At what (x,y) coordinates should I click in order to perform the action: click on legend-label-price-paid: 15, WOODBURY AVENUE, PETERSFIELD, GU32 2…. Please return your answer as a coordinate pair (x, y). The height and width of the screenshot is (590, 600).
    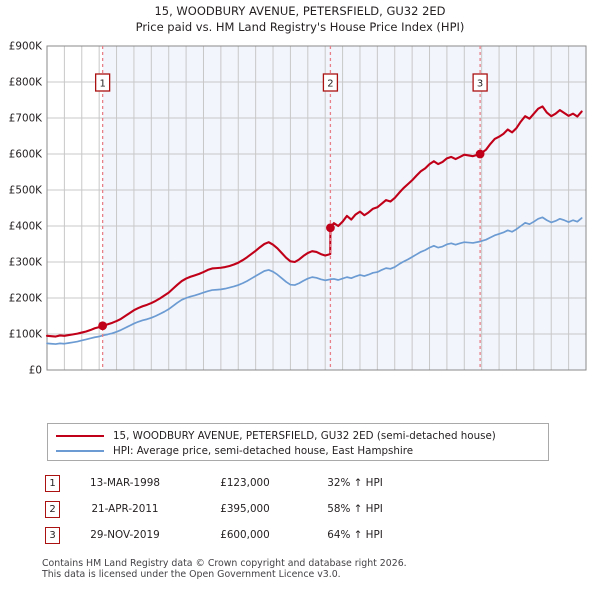
    Looking at the image, I should click on (304, 435).